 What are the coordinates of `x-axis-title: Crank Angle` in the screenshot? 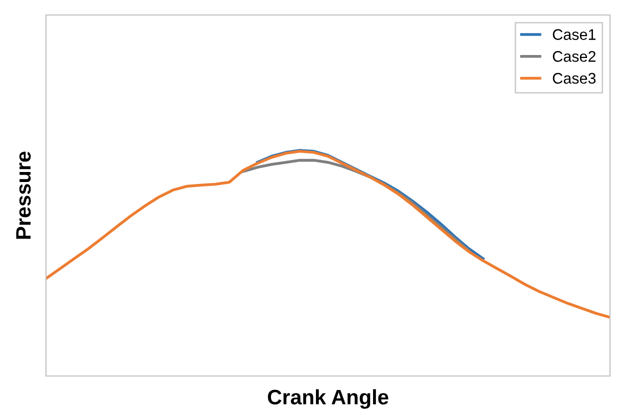 It's located at (328, 399).